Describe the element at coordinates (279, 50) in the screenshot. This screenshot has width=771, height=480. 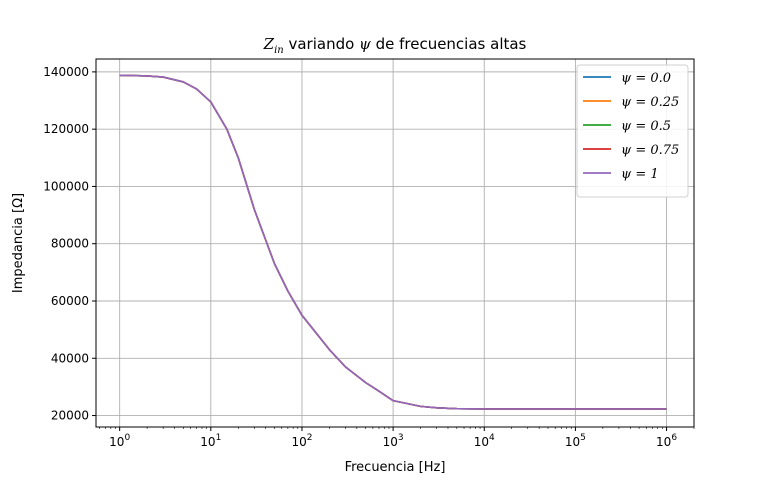
I see `chart-title-sub: in` at that location.